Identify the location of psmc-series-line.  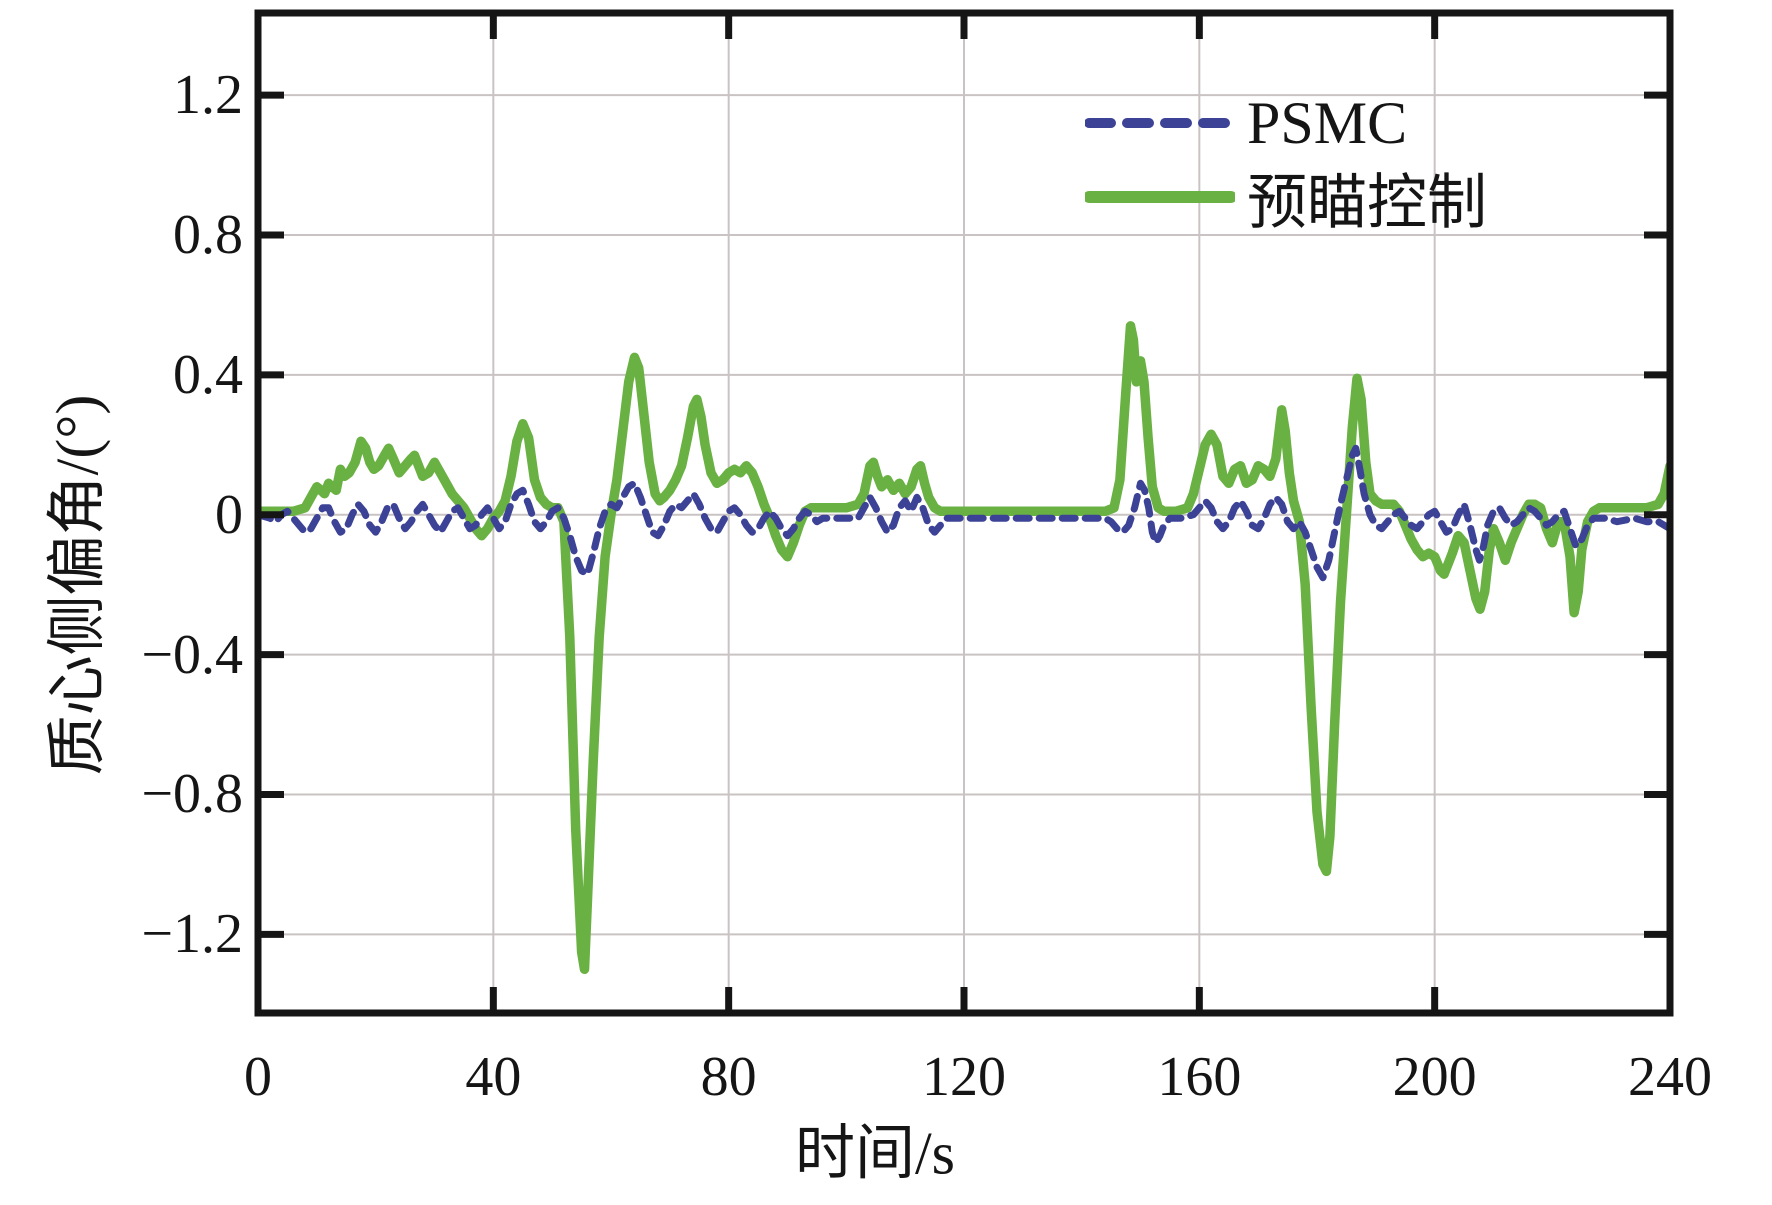
(964, 513).